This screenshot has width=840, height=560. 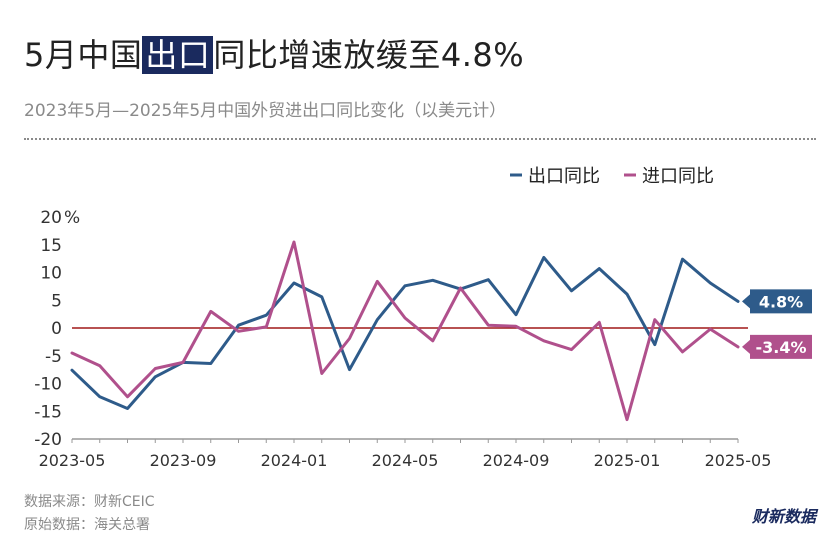 I want to click on legend-label-import: 进口同比, so click(x=678, y=176).